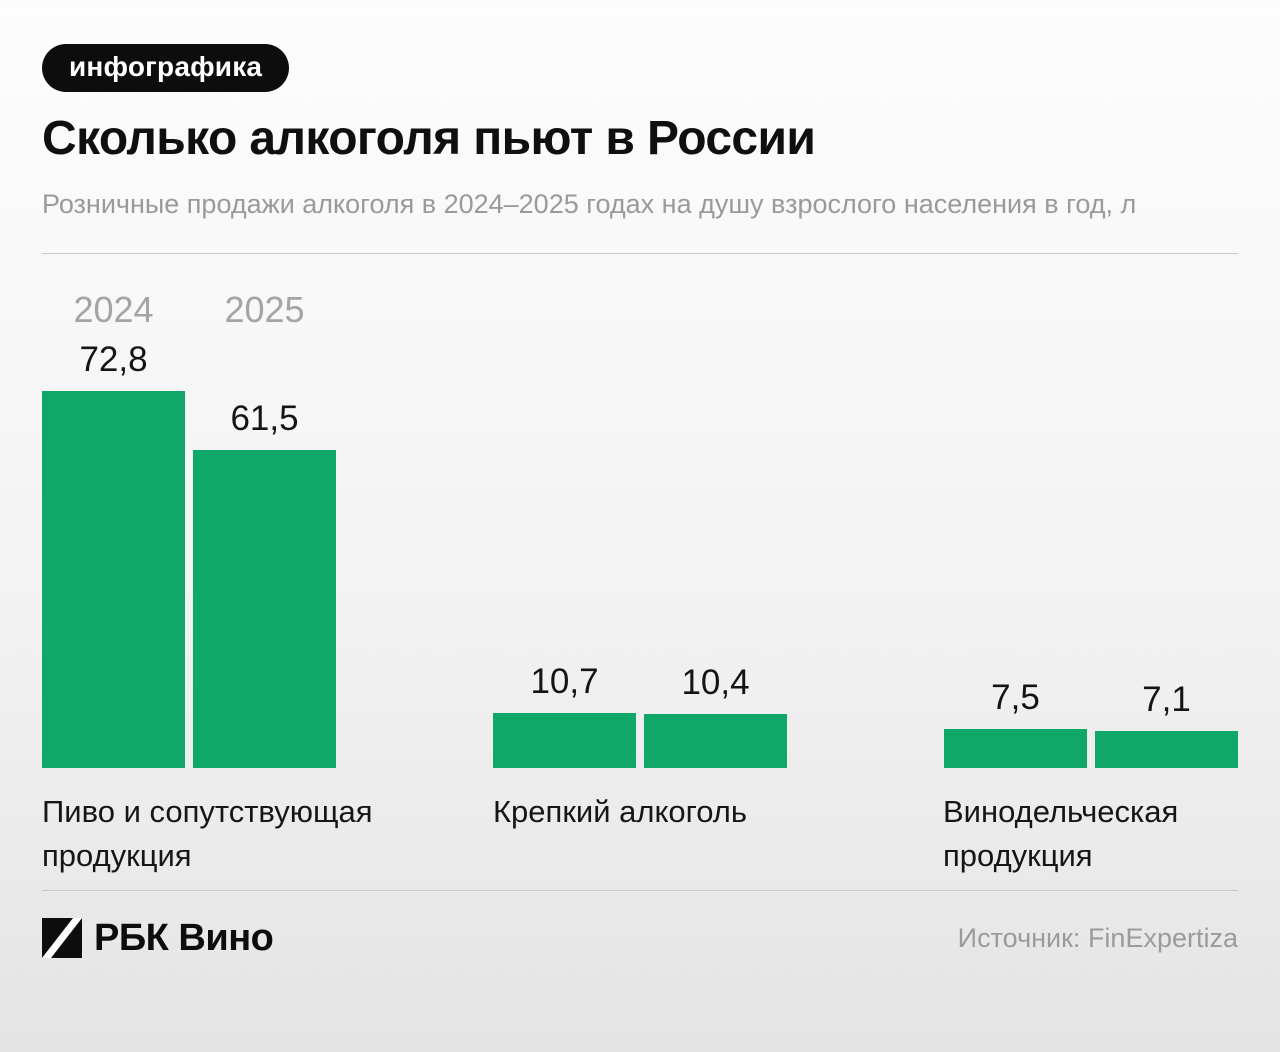  Describe the element at coordinates (1091, 723) in the screenshot. I see `bar-group: 7,5 7,1` at that location.